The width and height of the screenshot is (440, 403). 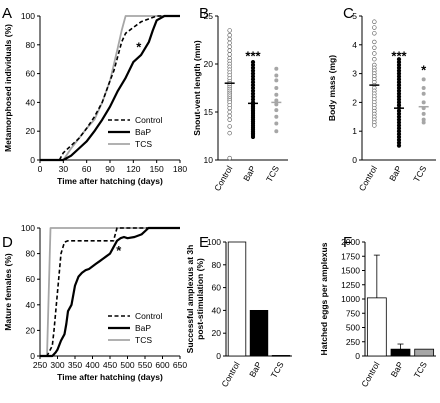 What do you see at coordinates (353, 313) in the screenshot?
I see `y-tick-label: 750` at bounding box center [353, 313].